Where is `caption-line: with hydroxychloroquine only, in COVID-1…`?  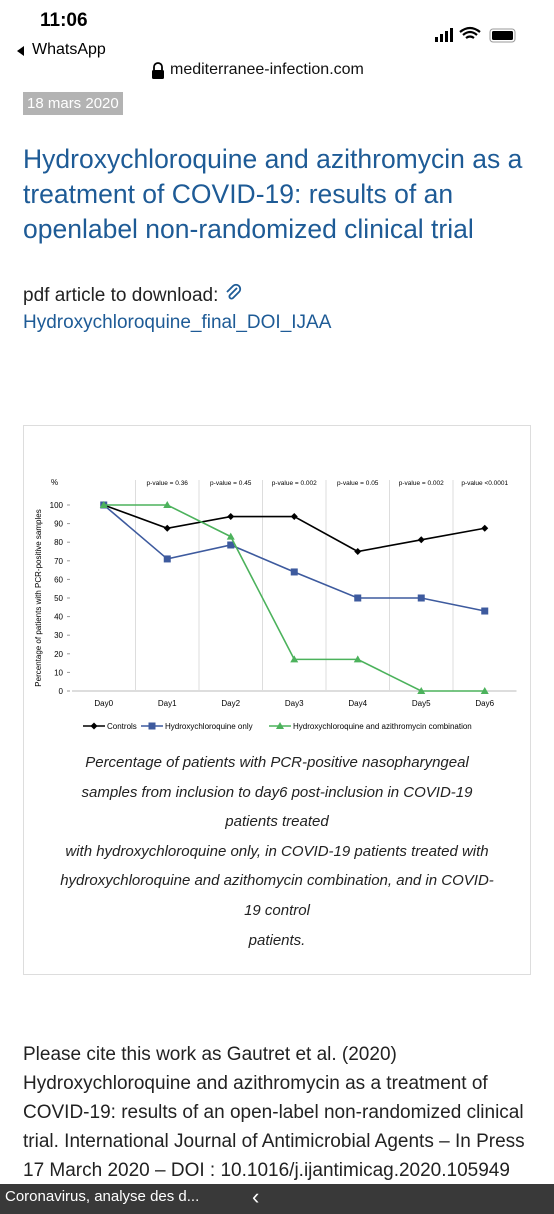 caption-line: with hydroxychloroquine only, in COVID-1… is located at coordinates (277, 851).